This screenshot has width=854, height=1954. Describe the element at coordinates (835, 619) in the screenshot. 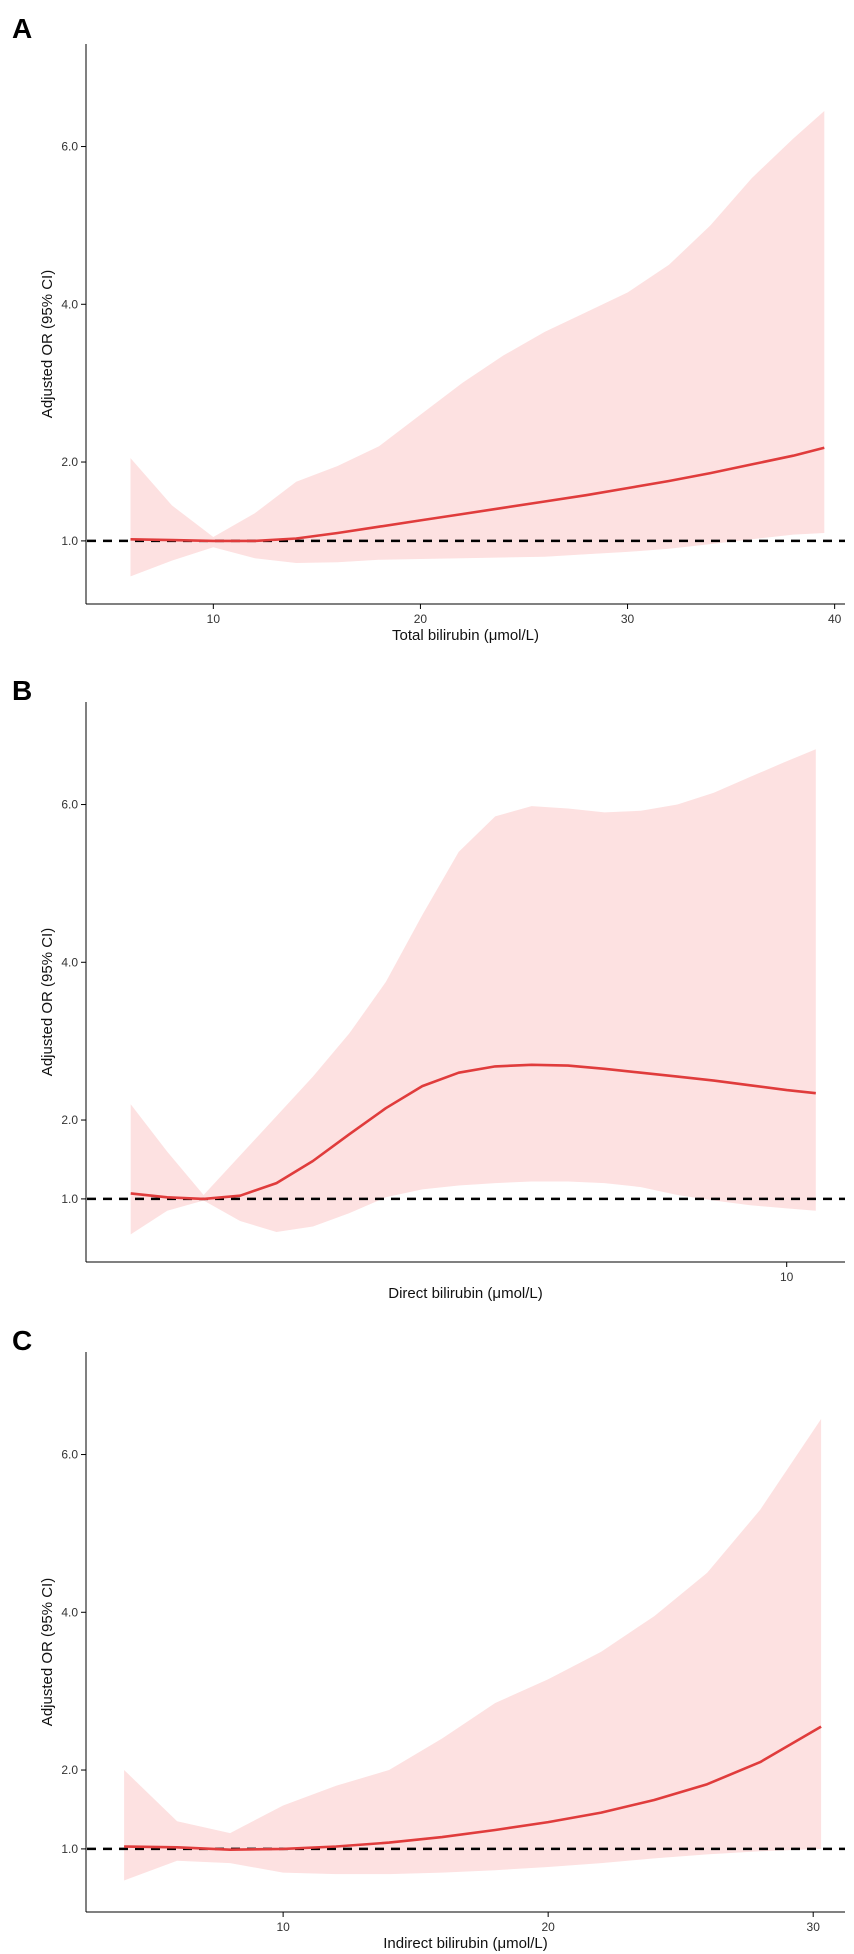

I see `x-tick-label: 40` at that location.